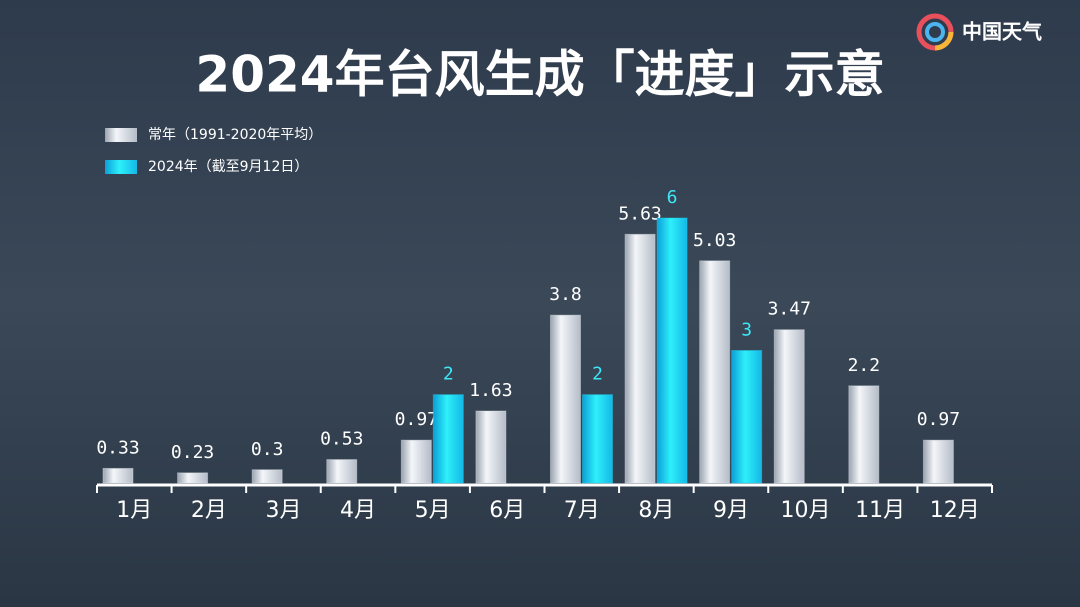 This screenshot has height=607, width=1080. I want to click on value-label: 3.47, so click(789, 309).